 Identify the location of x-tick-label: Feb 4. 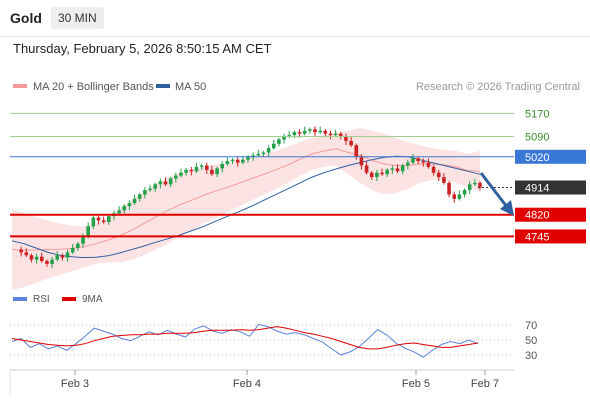
(247, 384).